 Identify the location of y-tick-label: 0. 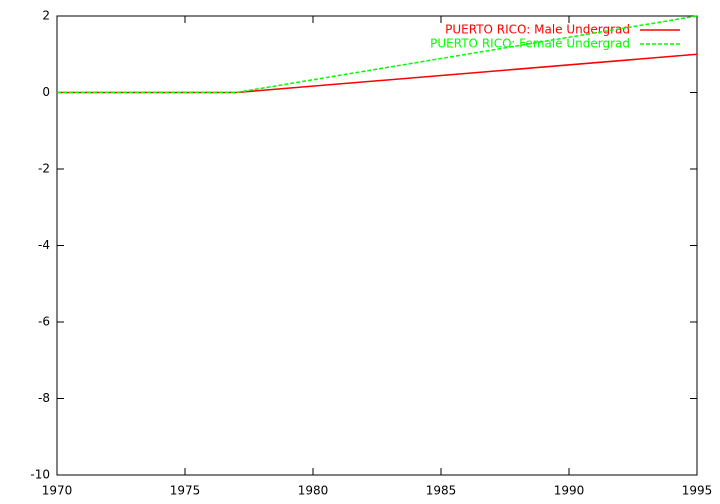
(46, 92).